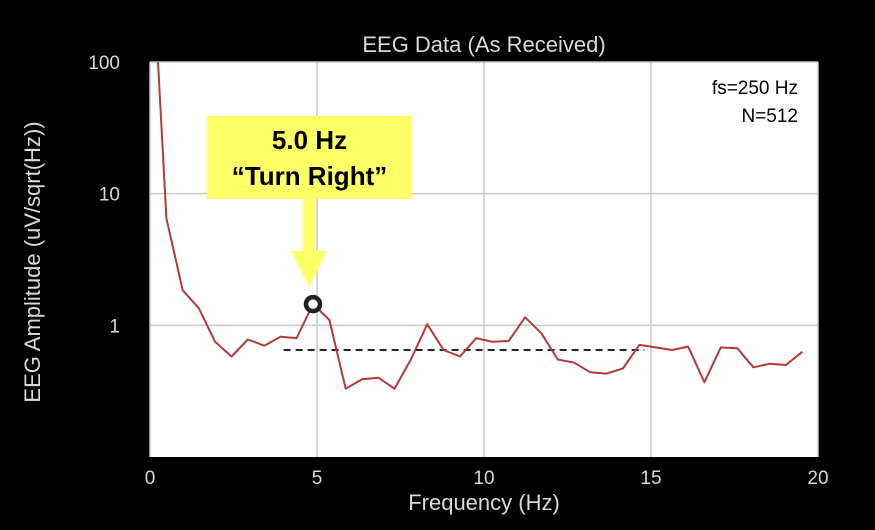 This screenshot has width=875, height=530. I want to click on y-tick-label: 10, so click(109, 195).